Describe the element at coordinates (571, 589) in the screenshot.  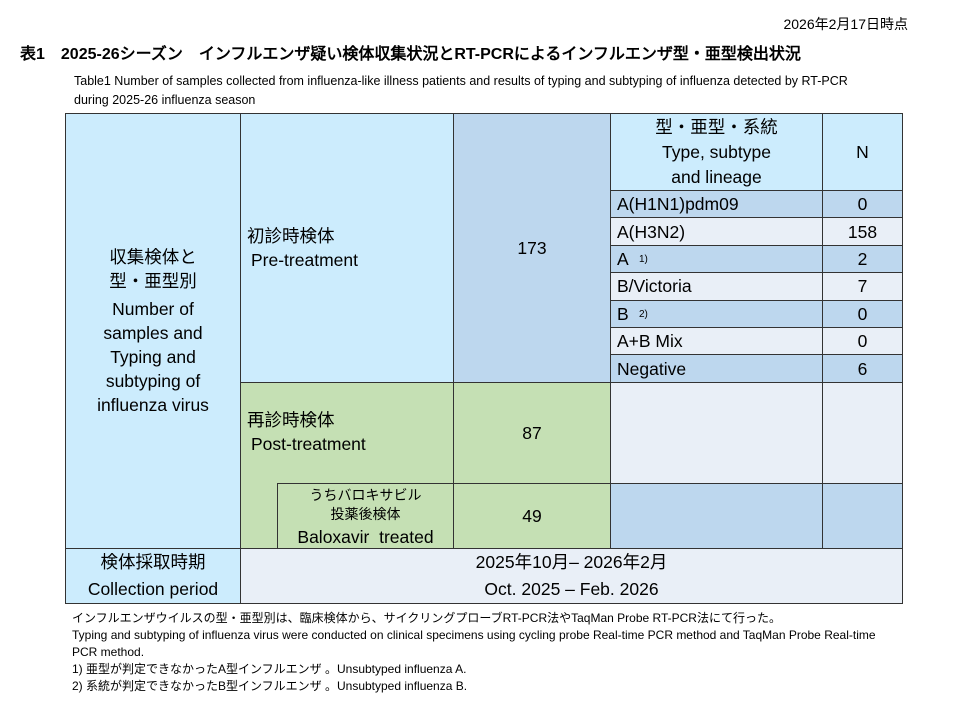
I see `period-en: Oct. 2025 – Feb. 2026` at that location.